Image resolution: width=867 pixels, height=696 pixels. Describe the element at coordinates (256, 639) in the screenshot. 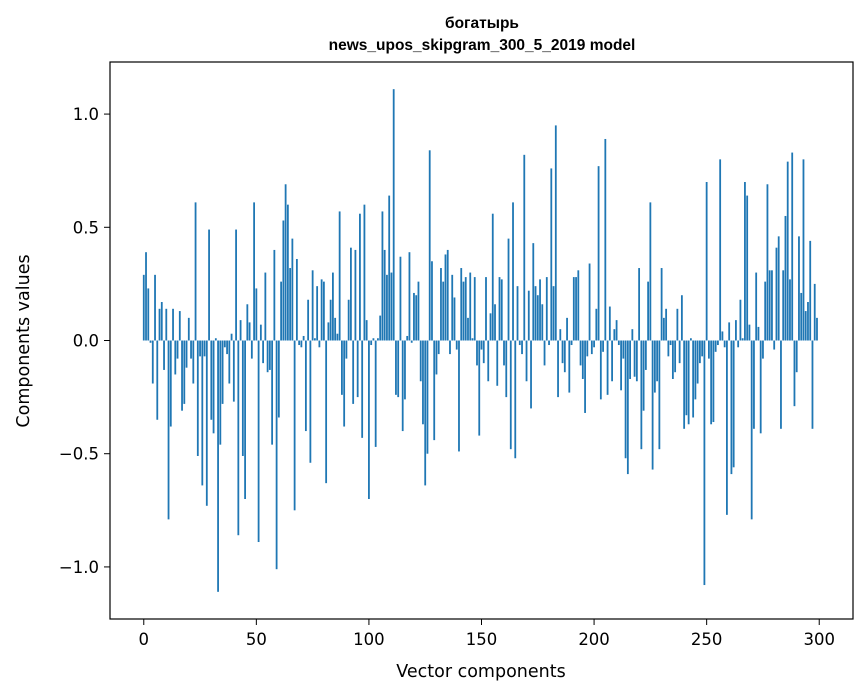

I see `x-tick-label: 50` at that location.